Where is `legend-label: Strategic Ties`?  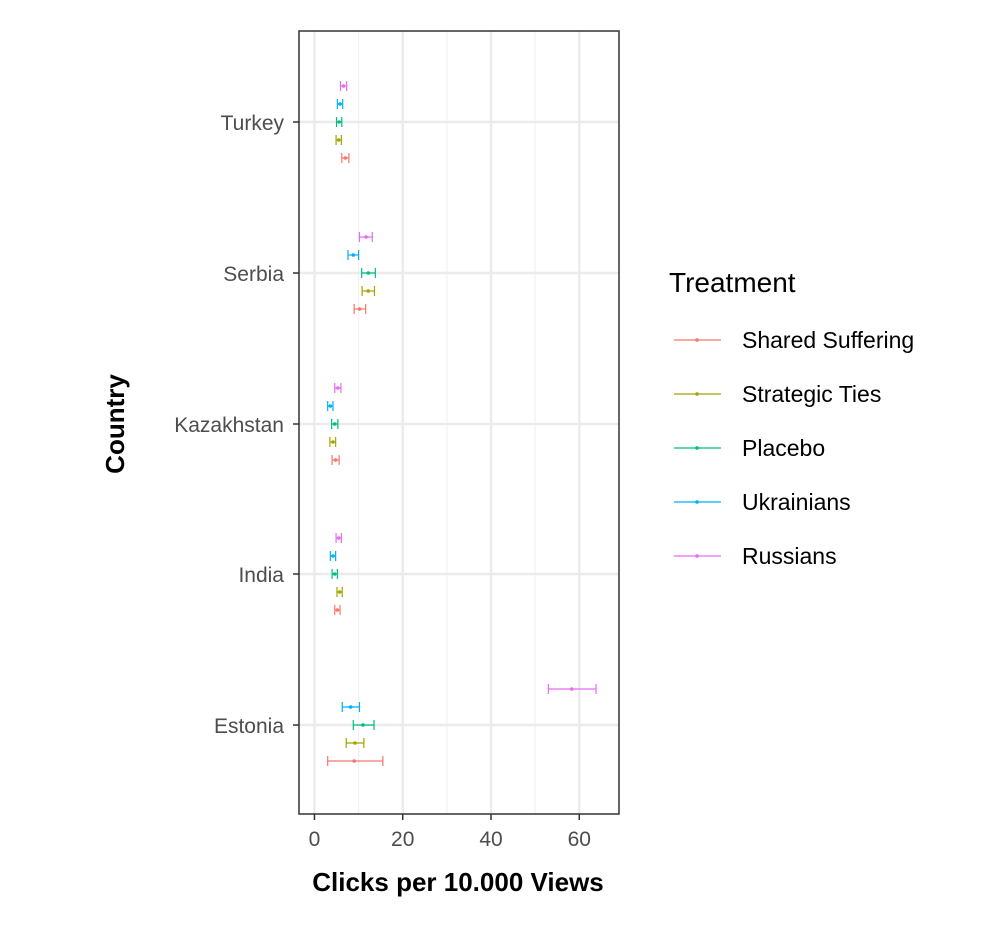
legend-label: Strategic Ties is located at coordinates (811, 394).